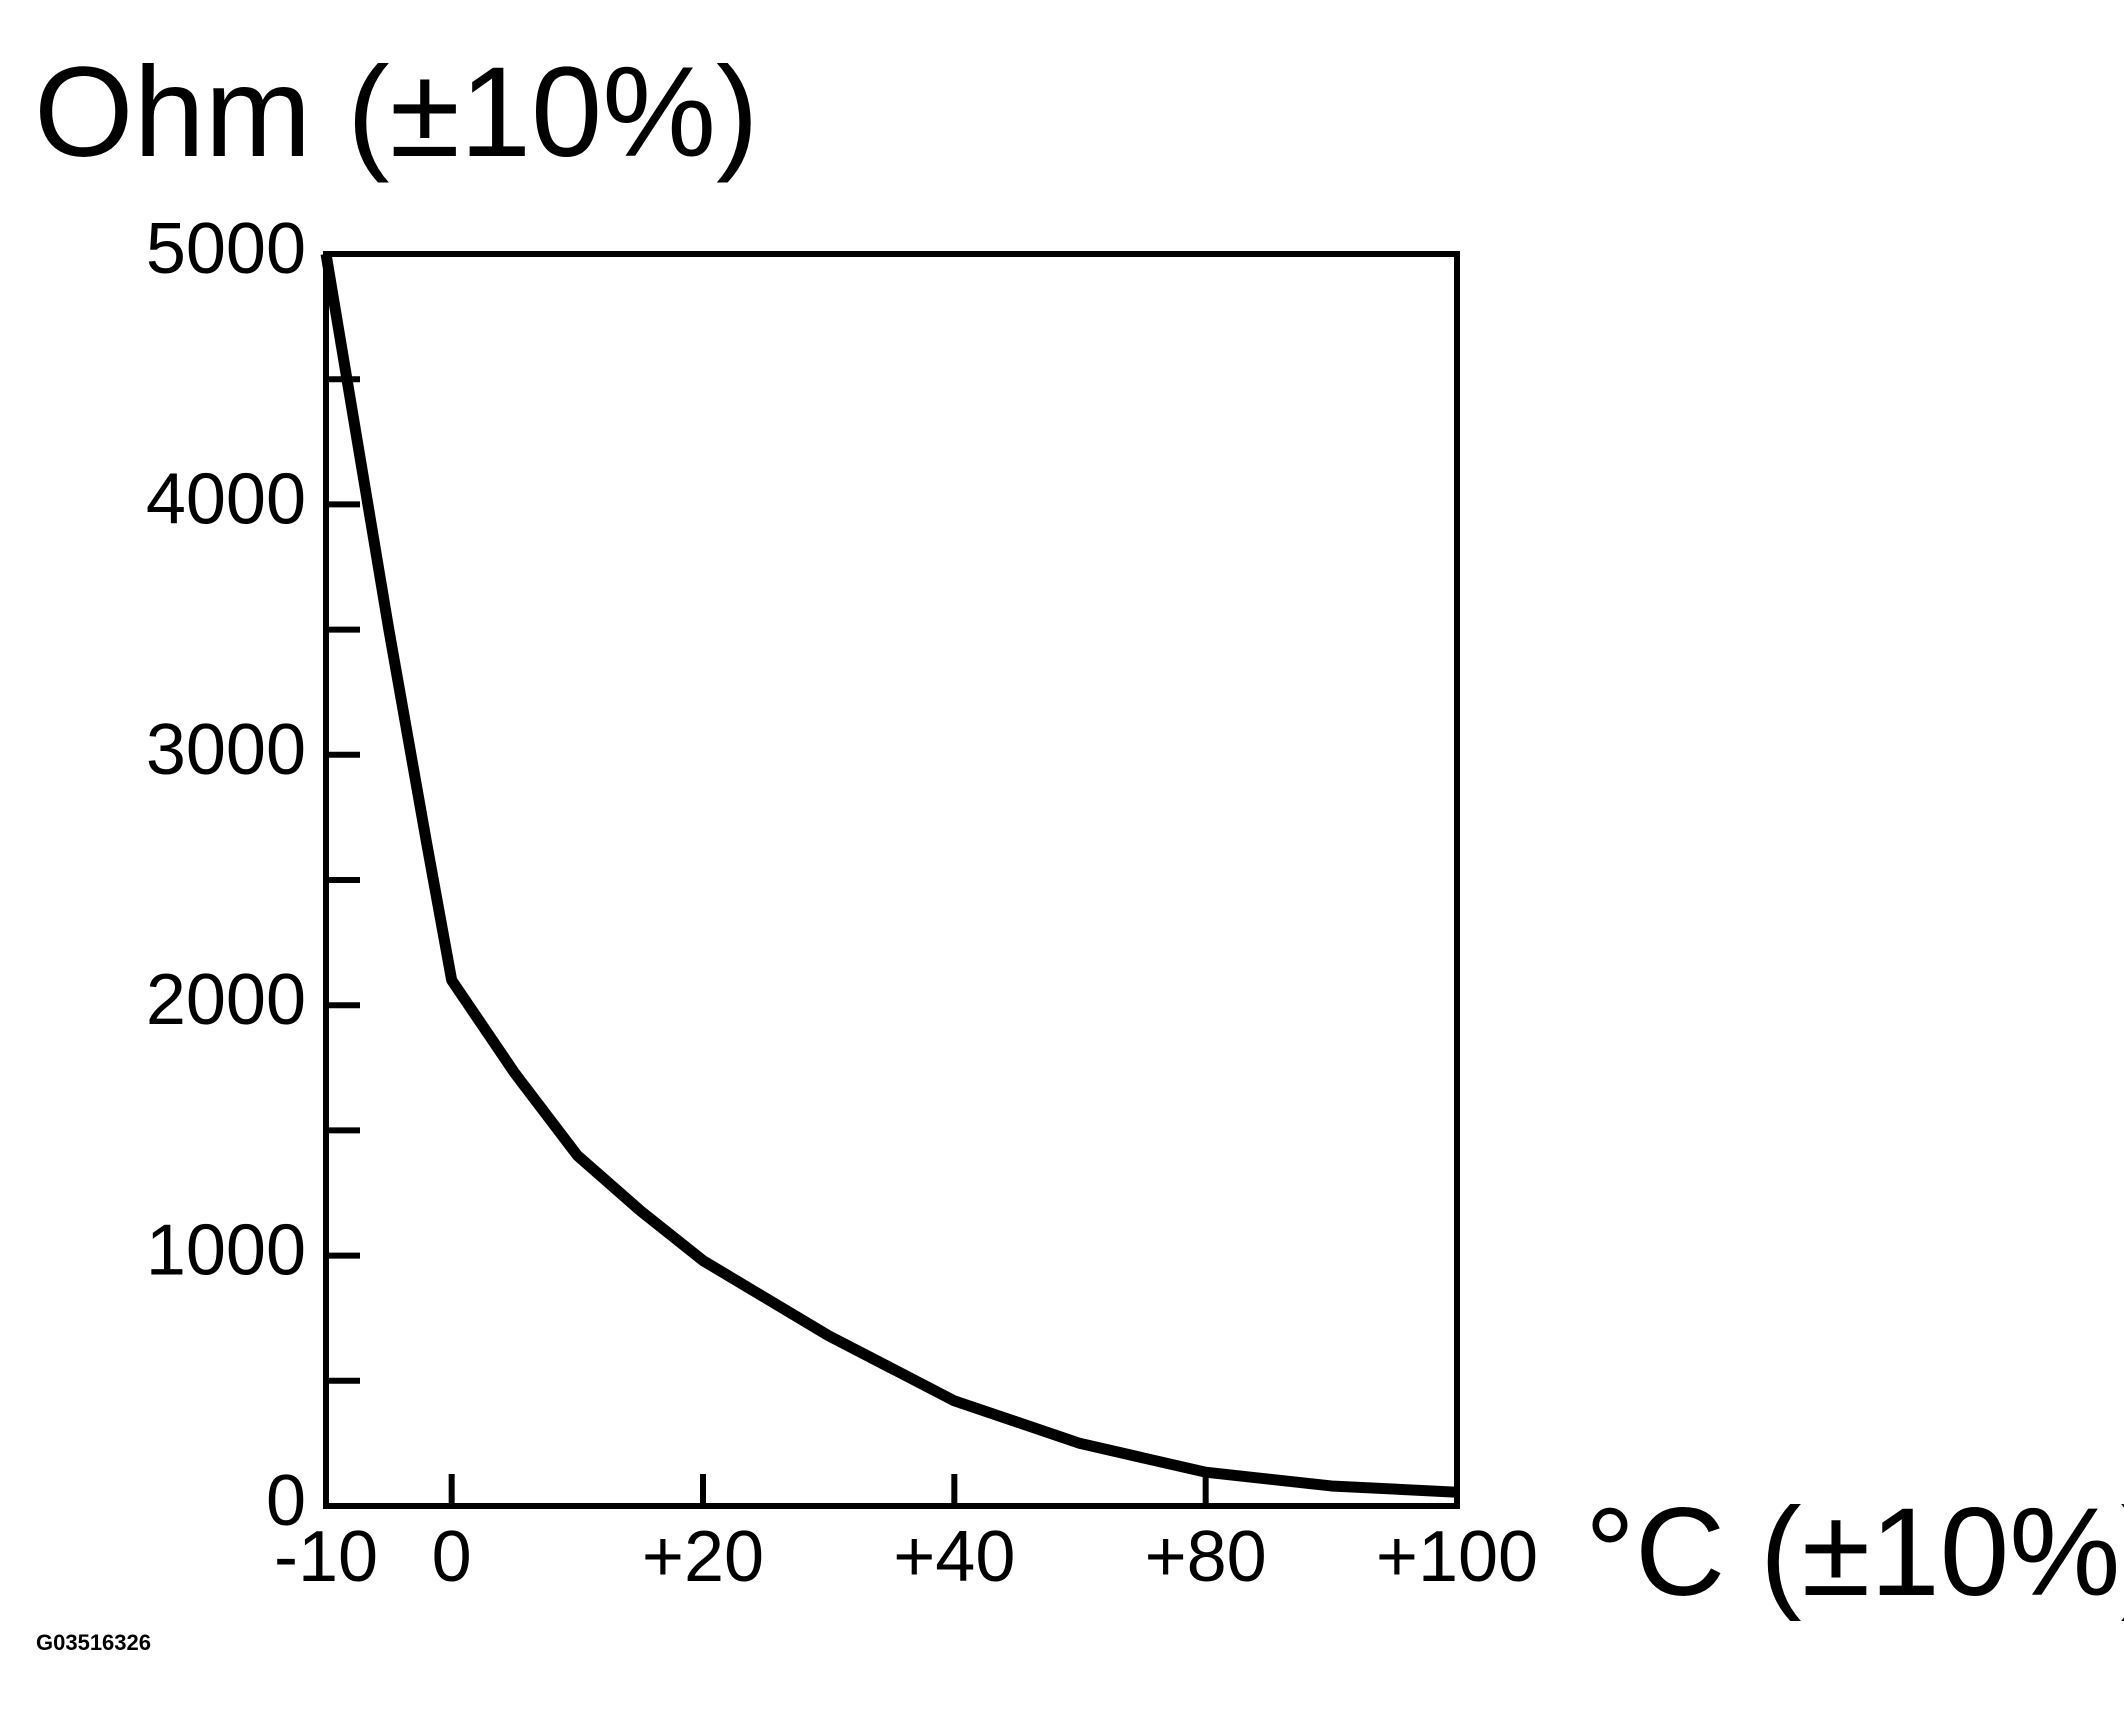 This screenshot has height=1722, width=2124. I want to click on y-tick-label: 1000, so click(226, 1251).